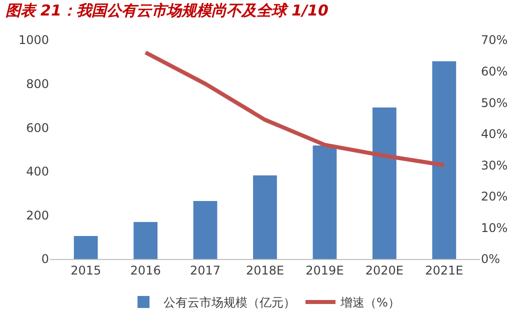 The height and width of the screenshot is (328, 530). Describe the element at coordinates (86, 270) in the screenshot. I see `x-tick-label: 2015` at that location.